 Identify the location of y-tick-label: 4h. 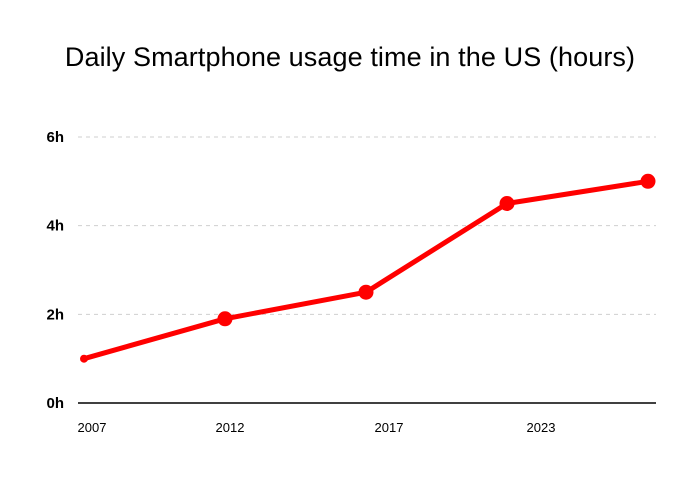
(55, 226).